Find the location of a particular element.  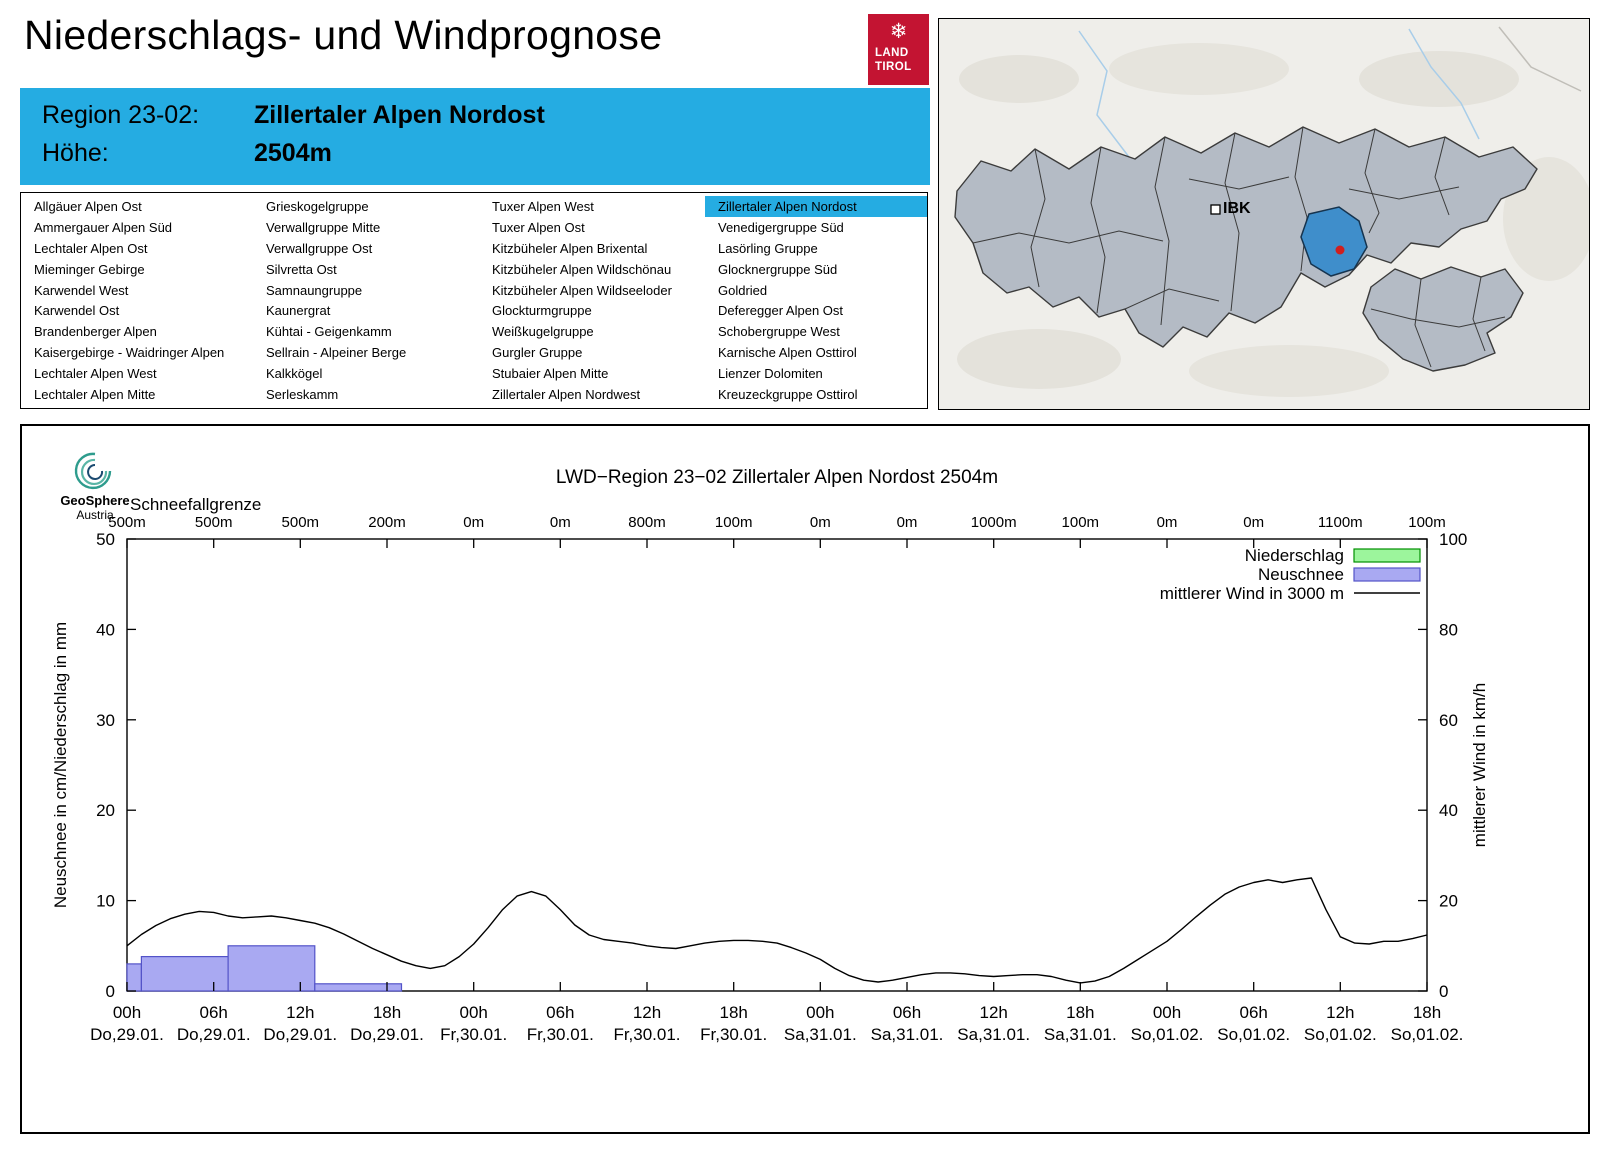

y-left-tick-label: 40 is located at coordinates (105, 629).